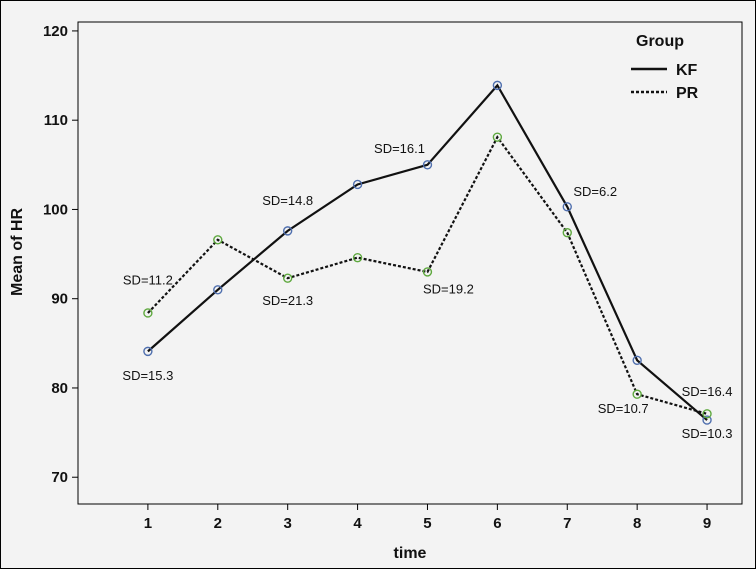  What do you see at coordinates (707, 391) in the screenshot?
I see `sd-annotation: SD=16.4` at bounding box center [707, 391].